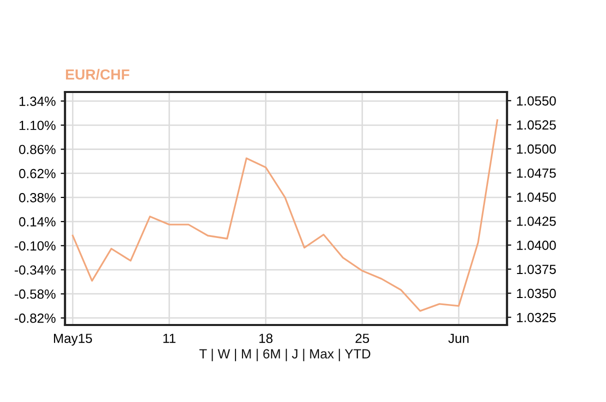 The height and width of the screenshot is (402, 606). What do you see at coordinates (38, 125) in the screenshot?
I see `y-tick-label: 1.10%` at bounding box center [38, 125].